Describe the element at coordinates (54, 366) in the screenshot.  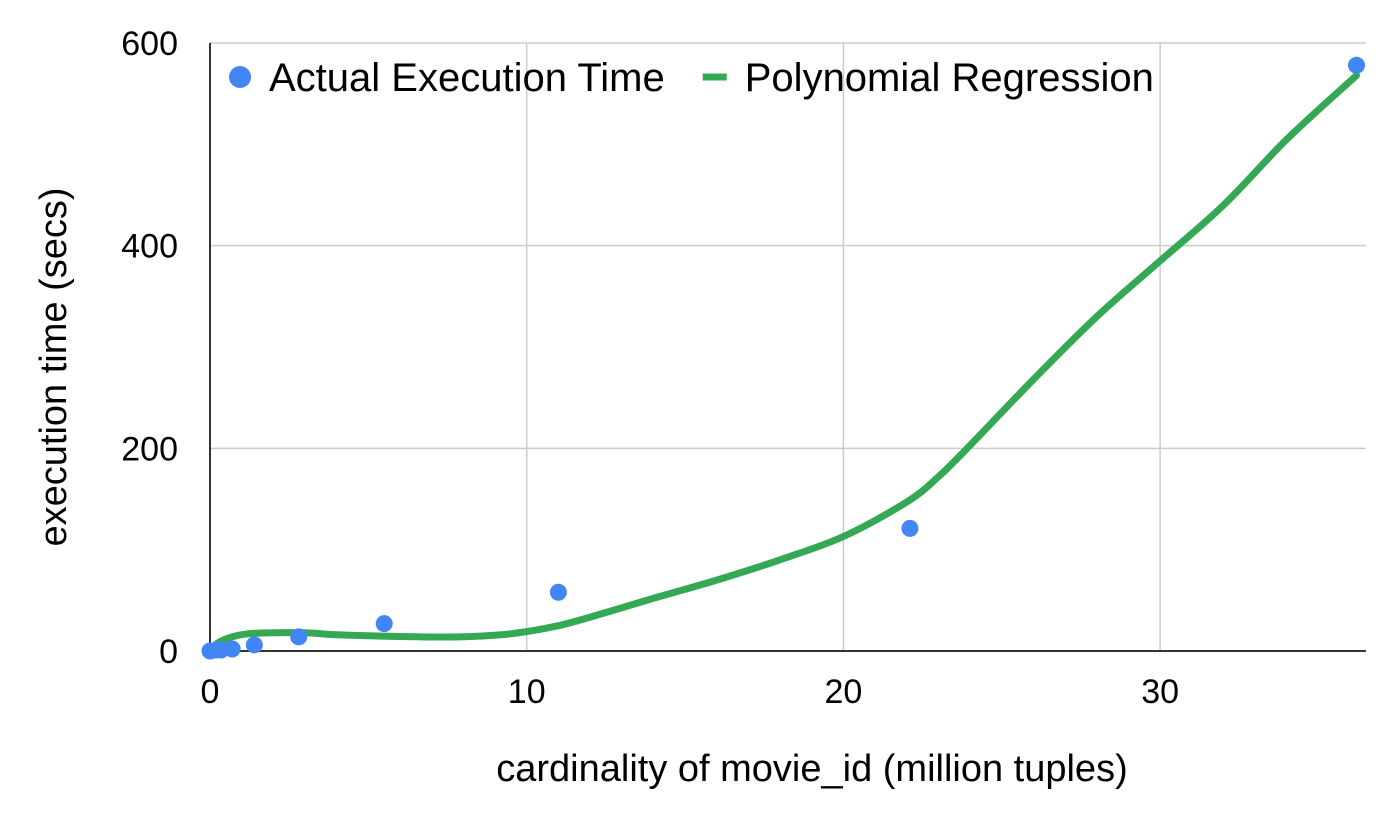
I see `y-axis-title: execution time (secs)` at that location.